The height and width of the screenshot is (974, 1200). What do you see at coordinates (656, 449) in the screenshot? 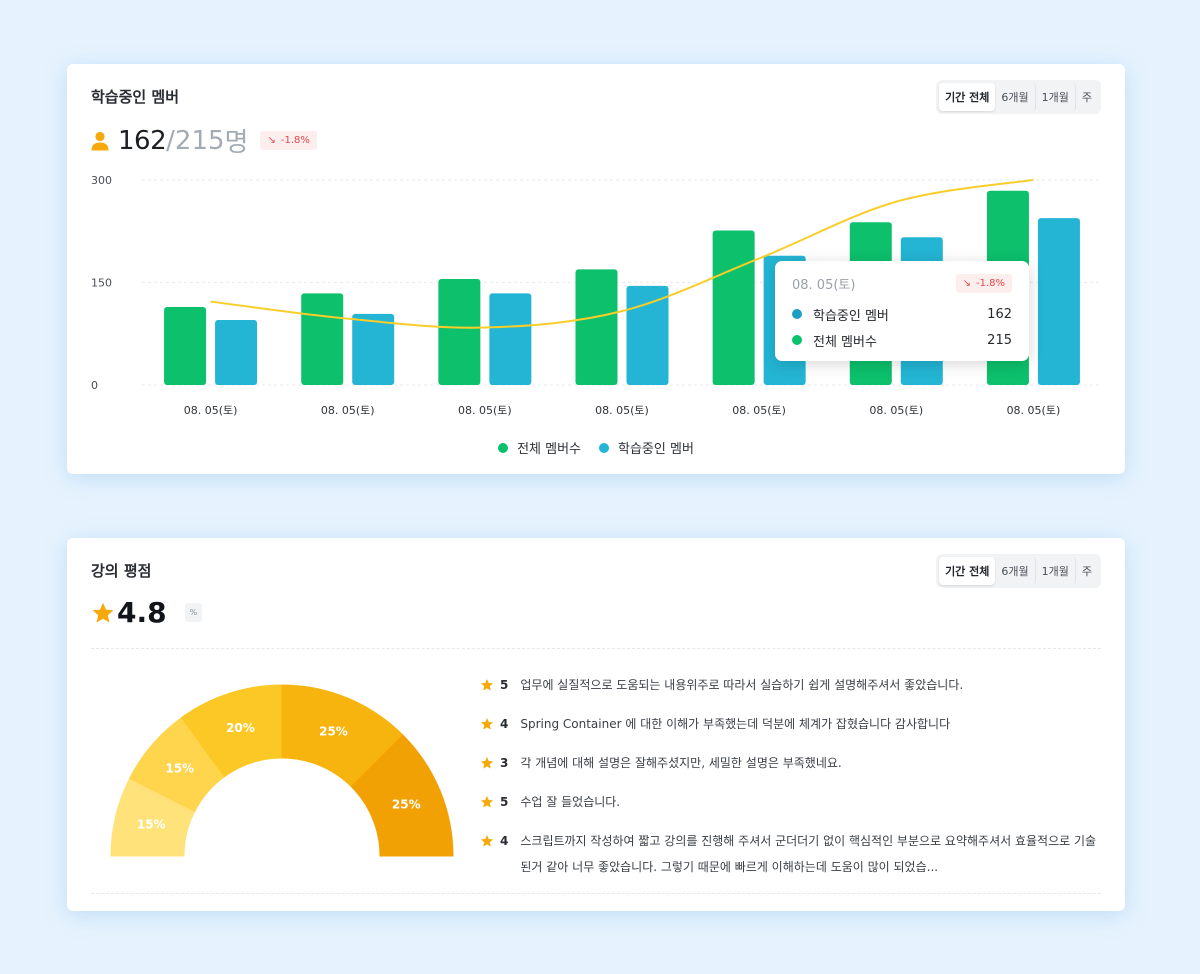
I see `legend-label: 학습중인 멤버` at bounding box center [656, 449].